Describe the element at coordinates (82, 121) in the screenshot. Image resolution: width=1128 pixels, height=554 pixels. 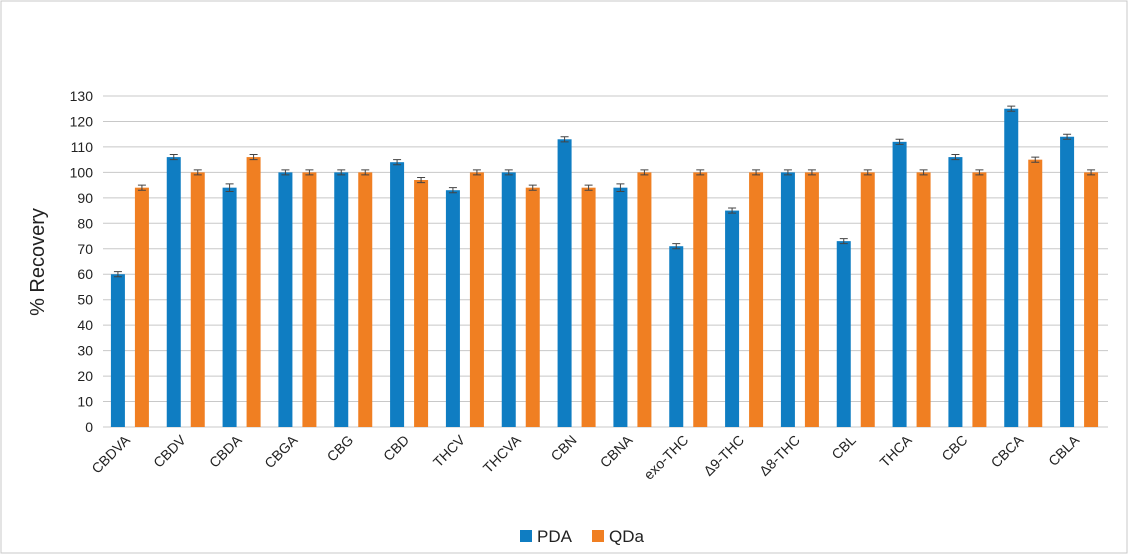
I see `y-tick-label: 120` at that location.